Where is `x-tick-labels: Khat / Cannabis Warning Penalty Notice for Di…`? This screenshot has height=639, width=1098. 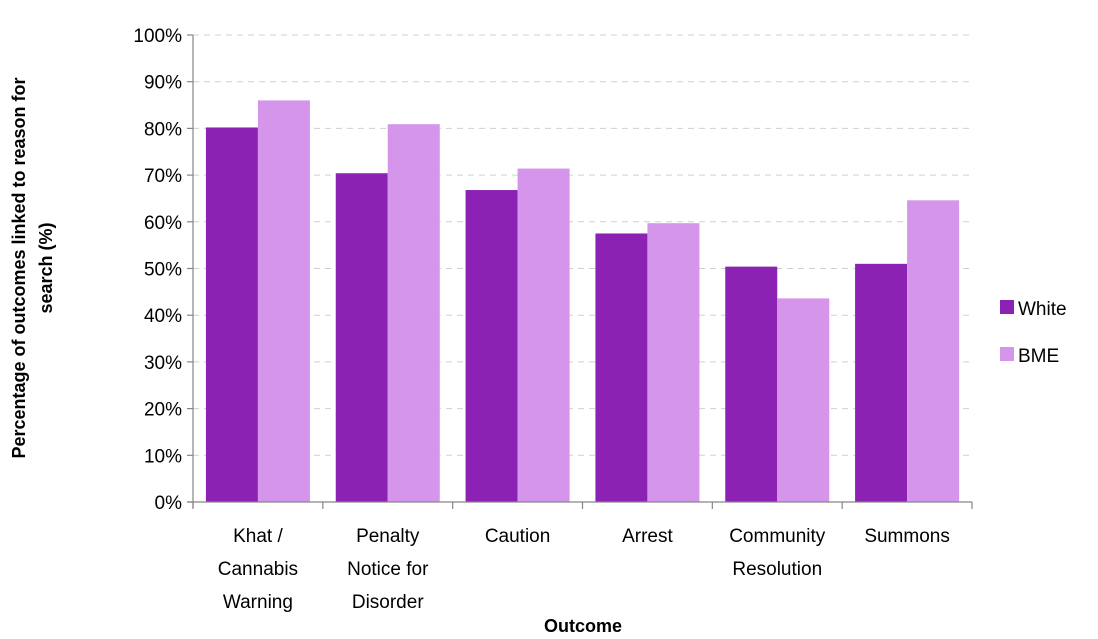
x-tick-labels: Khat / Cannabis Warning Penalty Notice for Di… is located at coordinates (584, 569).